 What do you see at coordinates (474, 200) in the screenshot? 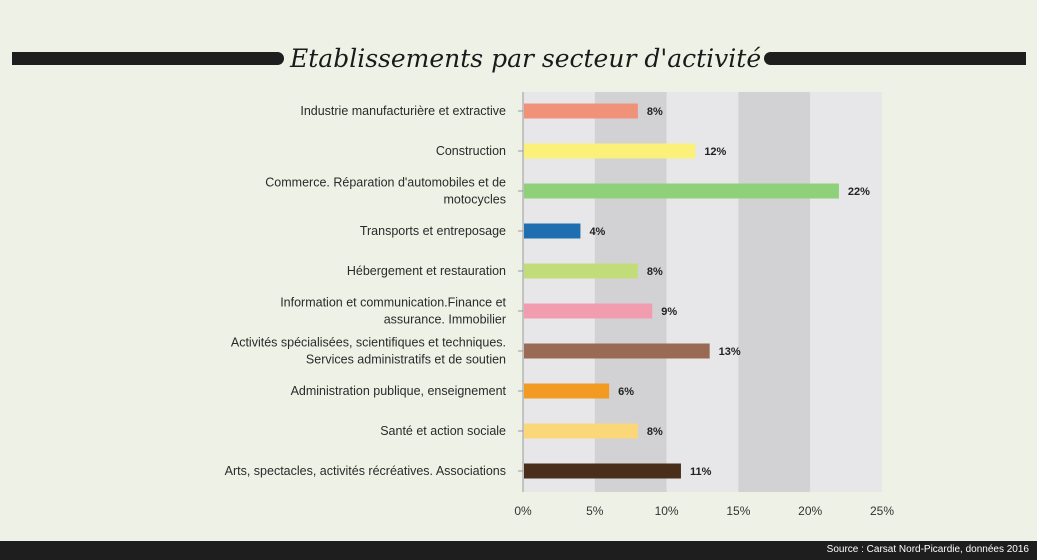
I see `category-label-line: motocycles` at bounding box center [474, 200].